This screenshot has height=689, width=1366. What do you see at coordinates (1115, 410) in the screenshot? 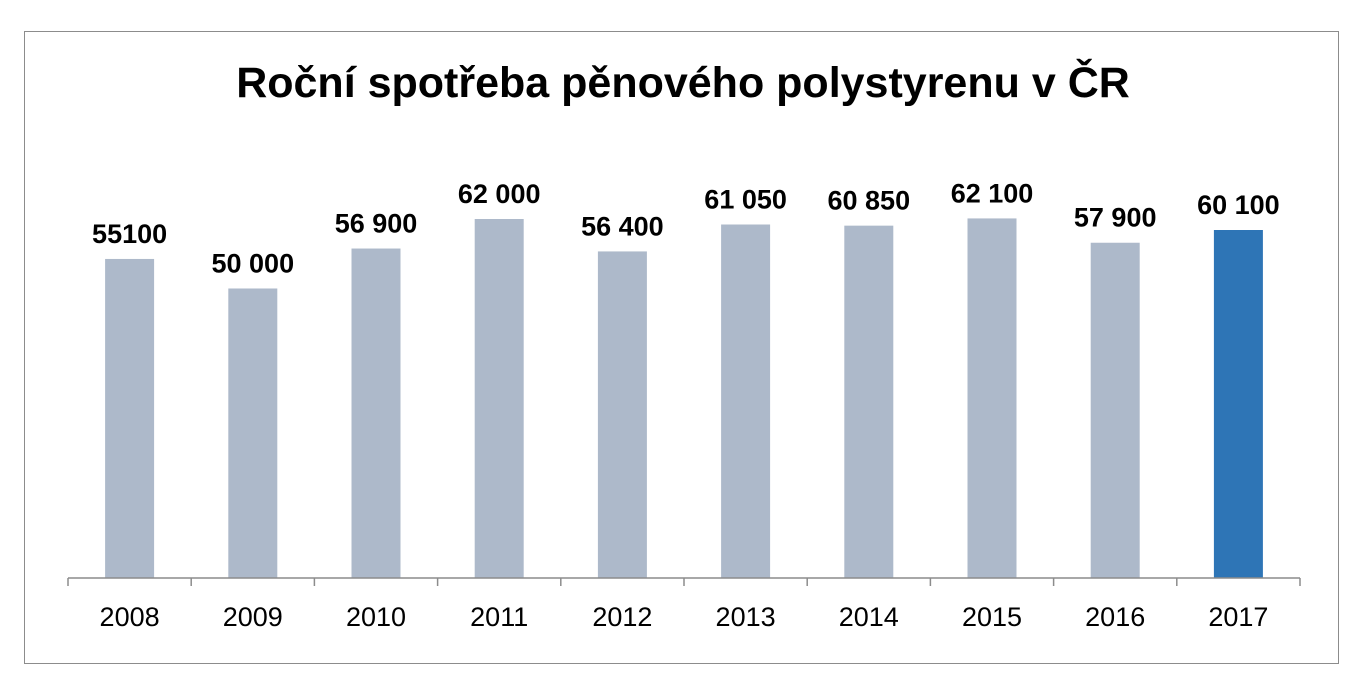
I see `bar-2016` at bounding box center [1115, 410].